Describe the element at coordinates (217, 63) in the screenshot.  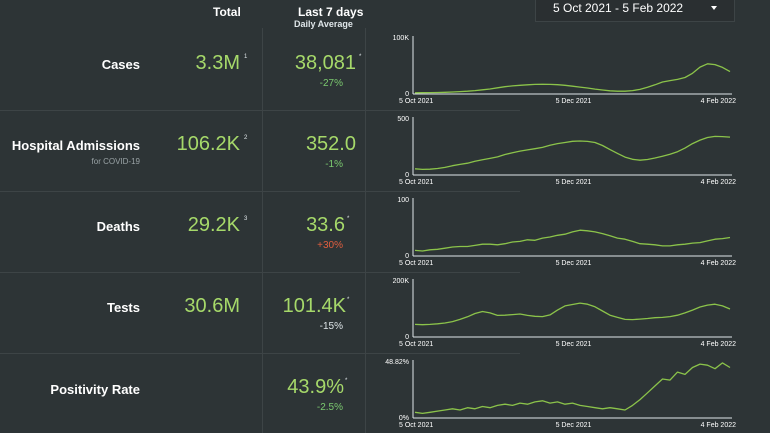
I see `total-value: 3.3M` at that location.